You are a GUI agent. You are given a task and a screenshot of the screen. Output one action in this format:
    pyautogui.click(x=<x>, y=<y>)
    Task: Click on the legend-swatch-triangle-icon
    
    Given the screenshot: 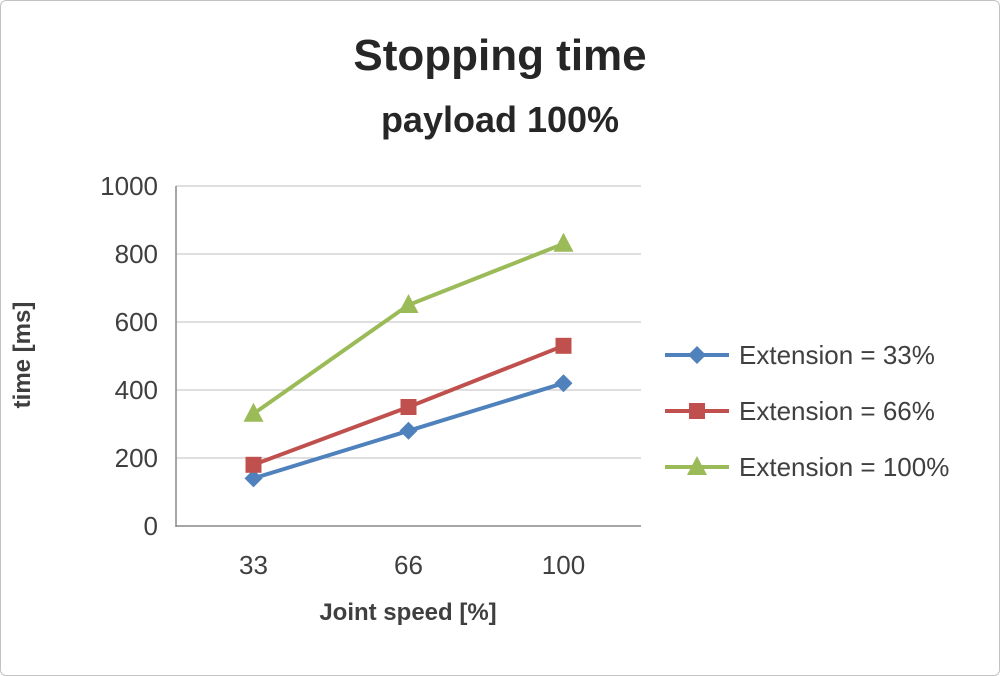 What is the action you would take?
    pyautogui.click(x=697, y=465)
    